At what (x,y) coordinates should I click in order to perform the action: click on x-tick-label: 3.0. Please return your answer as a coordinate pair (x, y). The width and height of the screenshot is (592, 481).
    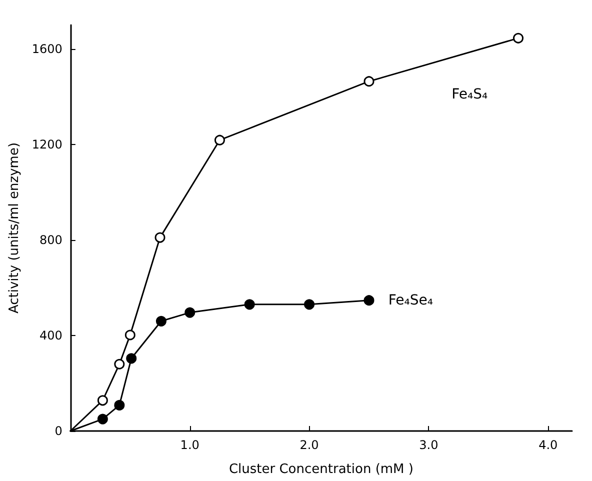
    Looking at the image, I should click on (428, 445).